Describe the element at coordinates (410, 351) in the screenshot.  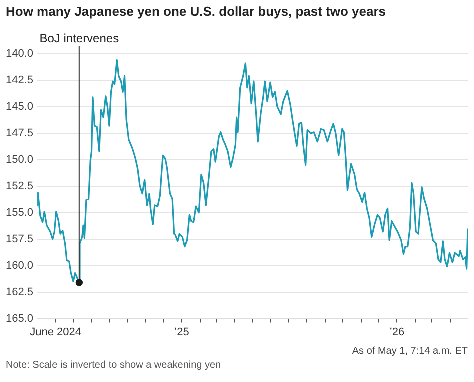
I see `text: As of May 1, 7:14 a.m. ET` at that location.